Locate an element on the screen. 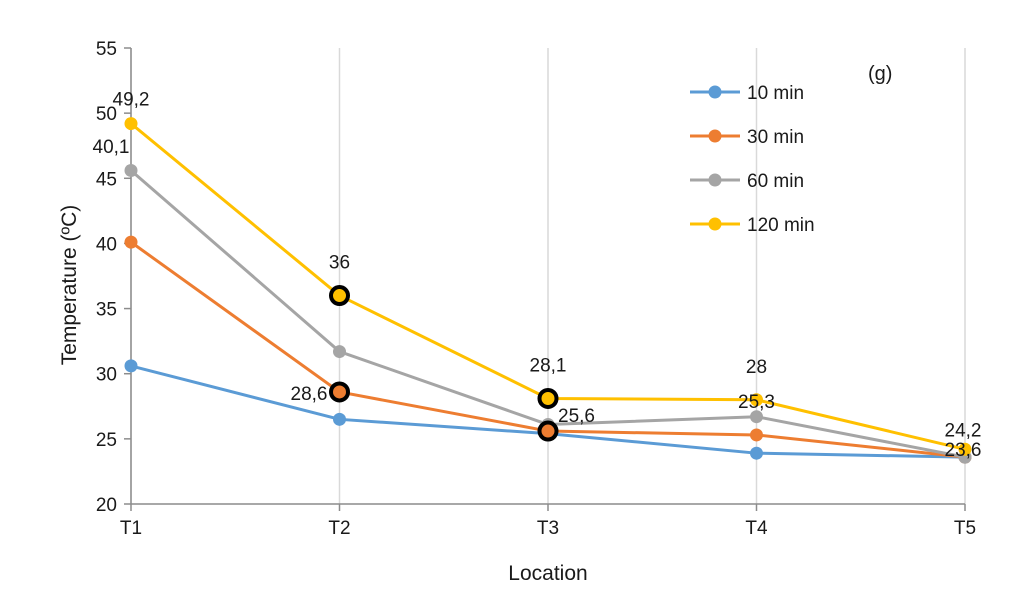 The height and width of the screenshot is (611, 1024). legend: 10 min 30 min 60 min 120 min is located at coordinates (752, 159).